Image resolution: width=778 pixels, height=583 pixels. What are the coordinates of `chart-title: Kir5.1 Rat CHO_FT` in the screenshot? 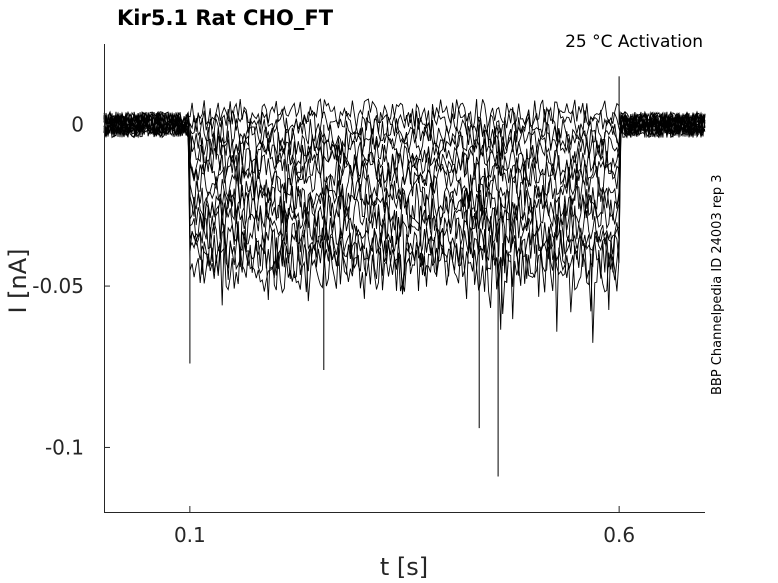 It's located at (225, 18).